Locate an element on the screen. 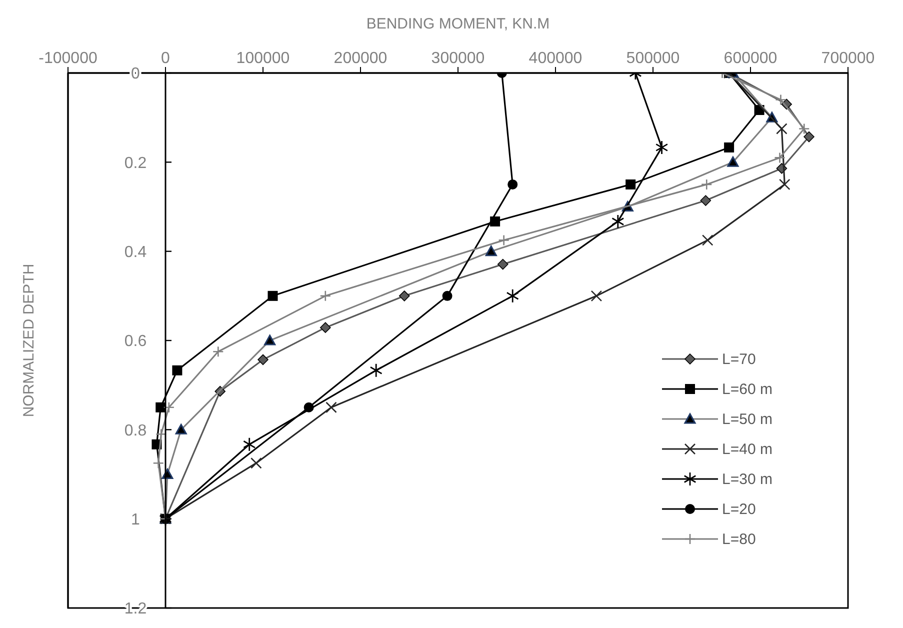 The width and height of the screenshot is (903, 628). x-tick-label: 500000 is located at coordinates (653, 58).